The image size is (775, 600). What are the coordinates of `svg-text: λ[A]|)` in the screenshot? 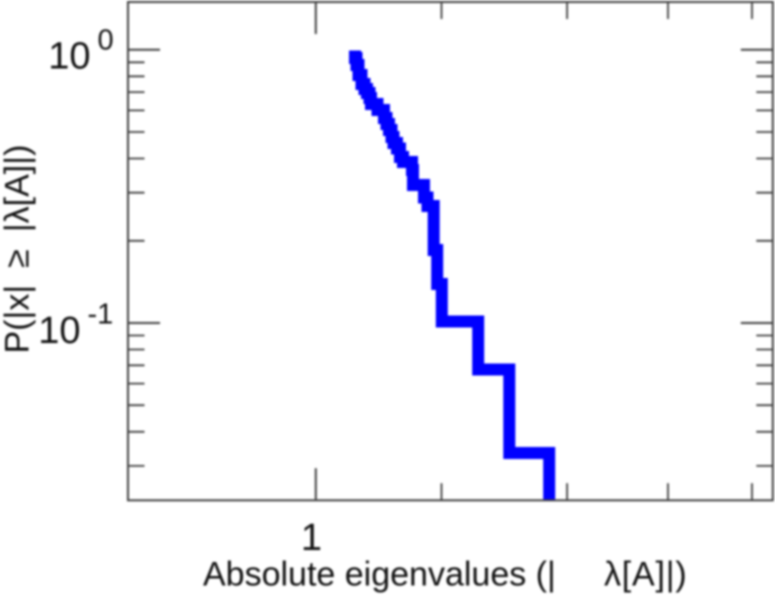 It's located at (646, 575).